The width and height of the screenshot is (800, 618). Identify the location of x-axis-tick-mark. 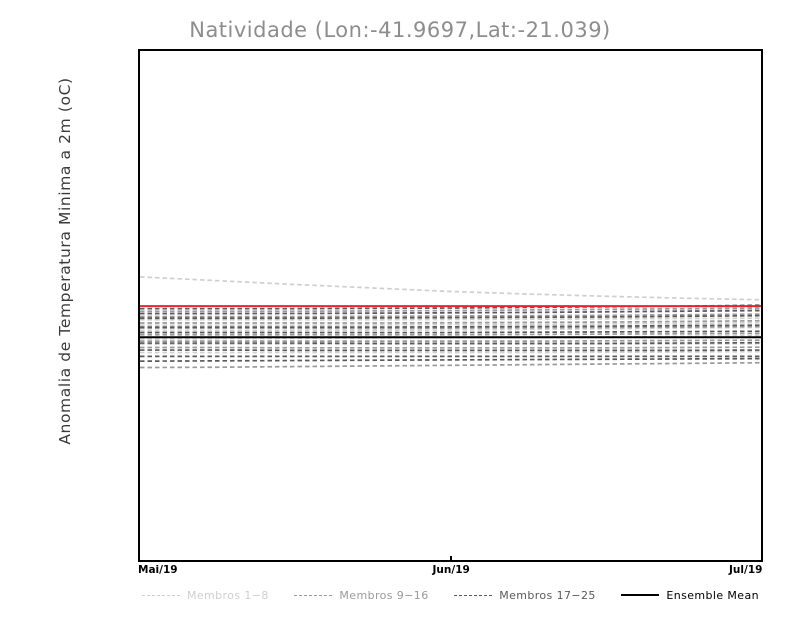
(450, 559).